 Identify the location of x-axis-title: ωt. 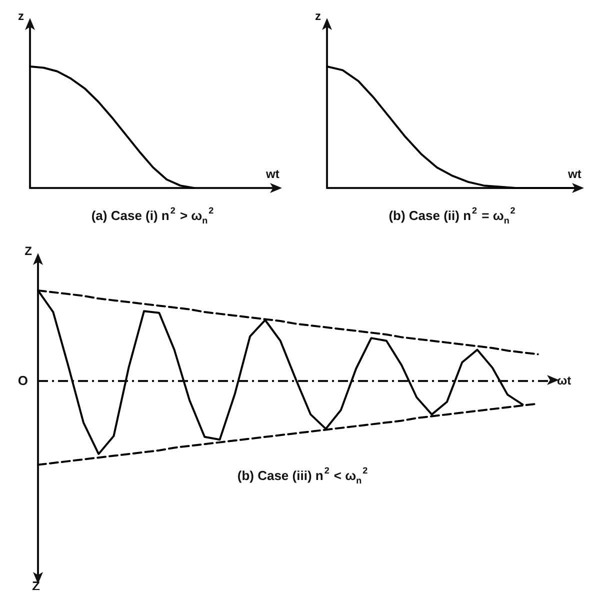
(564, 380).